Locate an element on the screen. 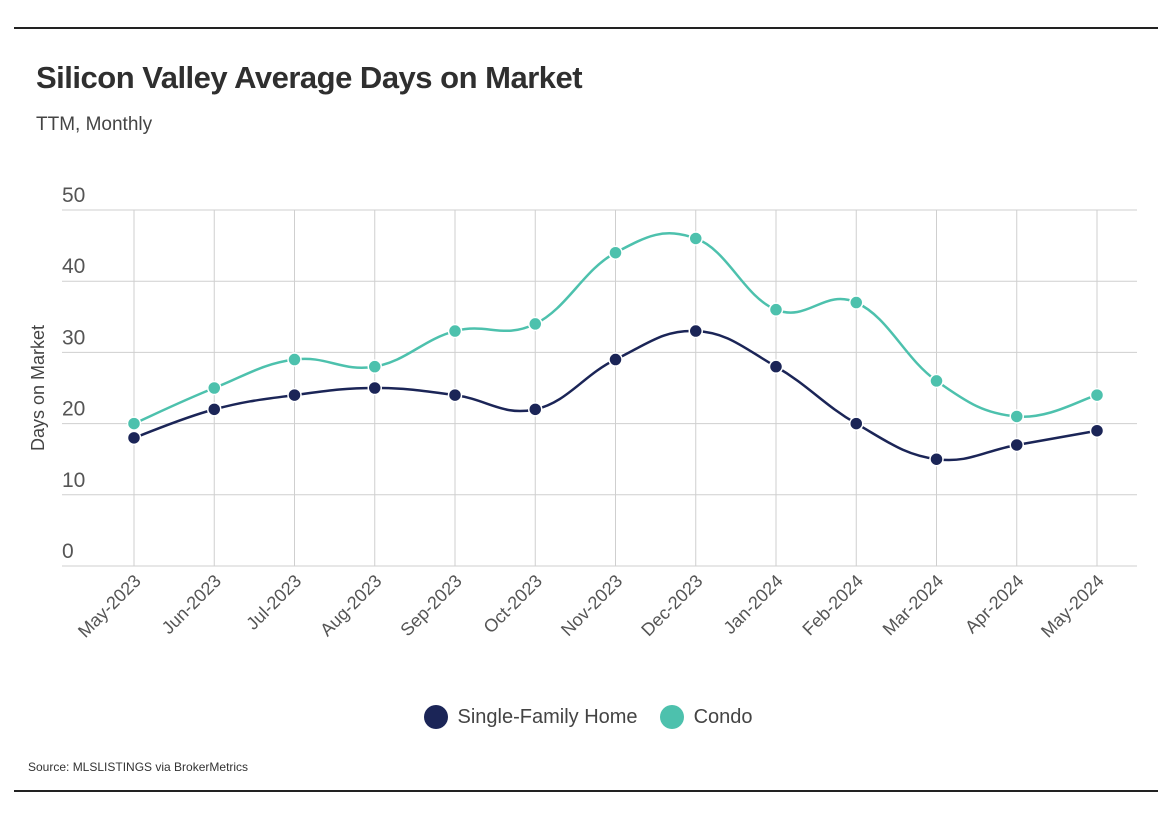  legend-swatch-single-family is located at coordinates (435, 717).